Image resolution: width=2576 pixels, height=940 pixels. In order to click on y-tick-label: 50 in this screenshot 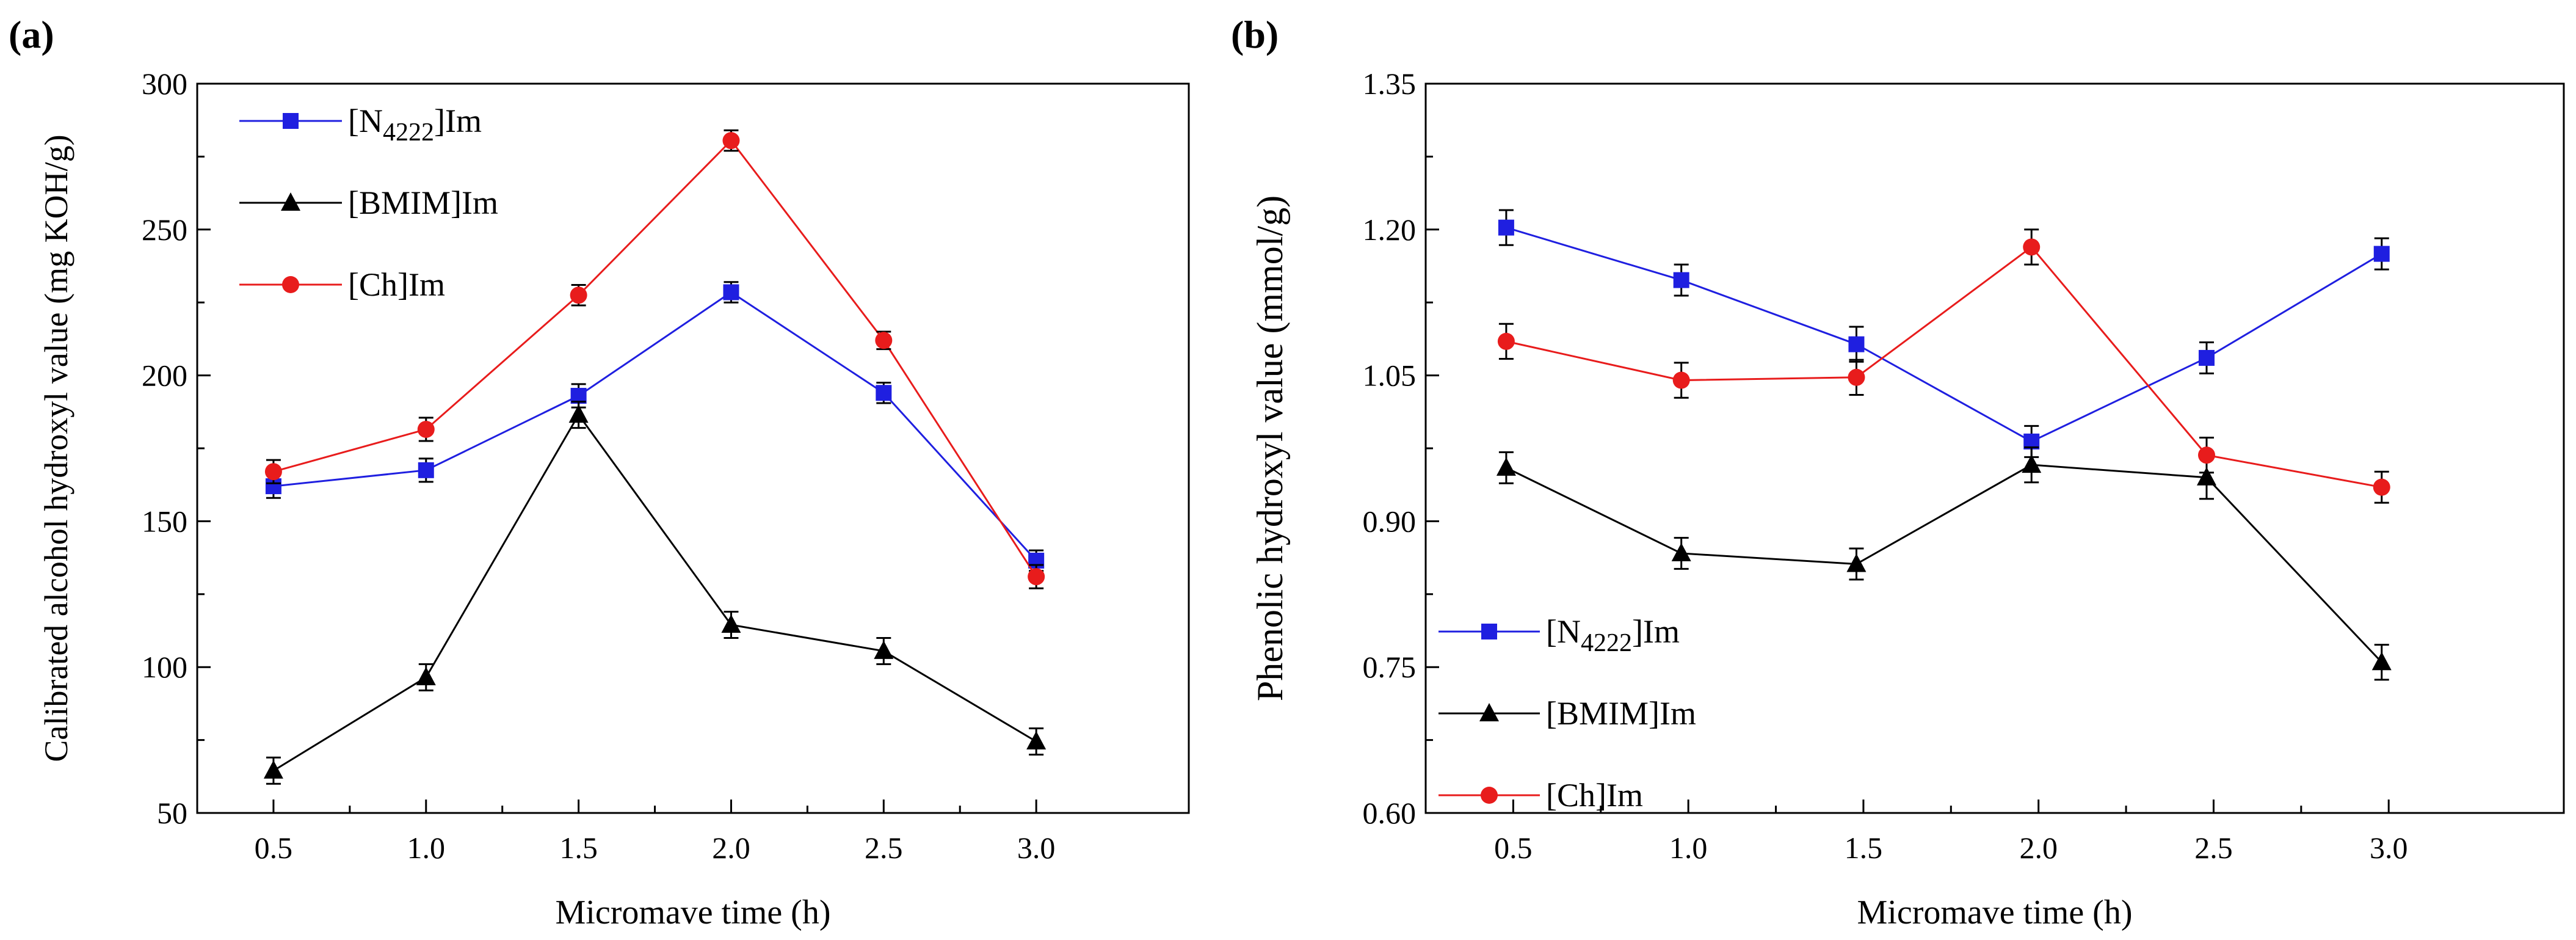, I will do `click(172, 813)`.